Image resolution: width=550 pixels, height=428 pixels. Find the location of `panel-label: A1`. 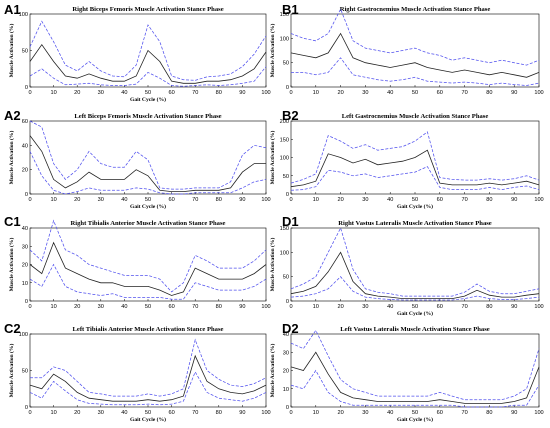

panel-label: A1 is located at coordinates (12, 9).